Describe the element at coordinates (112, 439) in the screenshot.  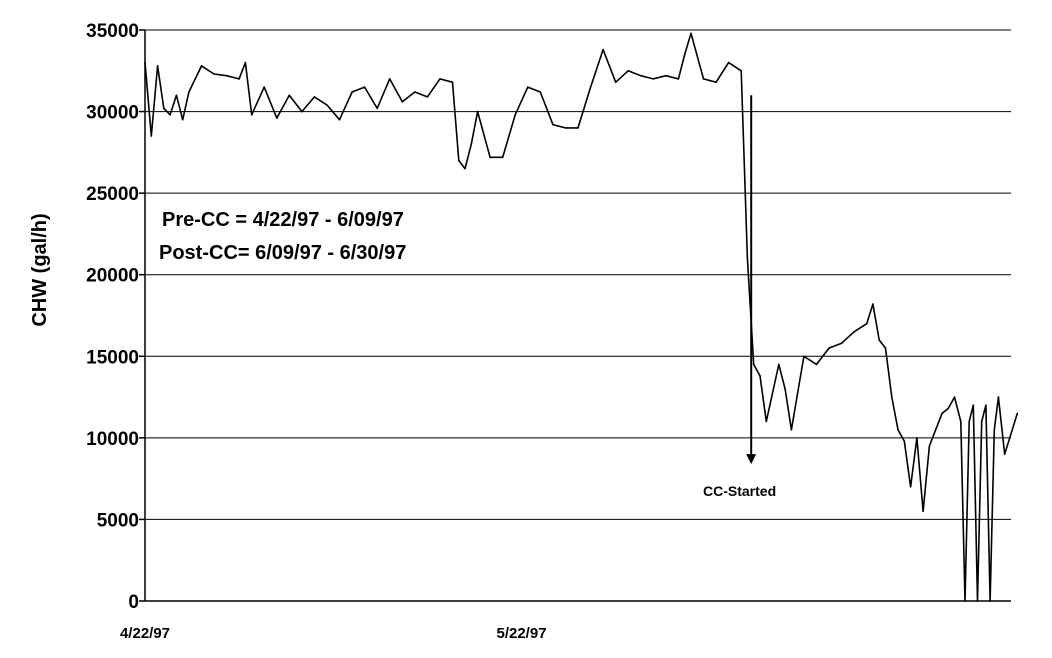
I see `y-tick-label-10000: 10000` at that location.